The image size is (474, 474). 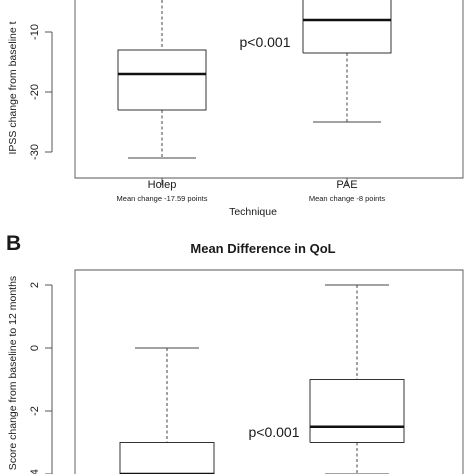 I want to click on panel-a-boxplot-pae, so click(x=347, y=61).